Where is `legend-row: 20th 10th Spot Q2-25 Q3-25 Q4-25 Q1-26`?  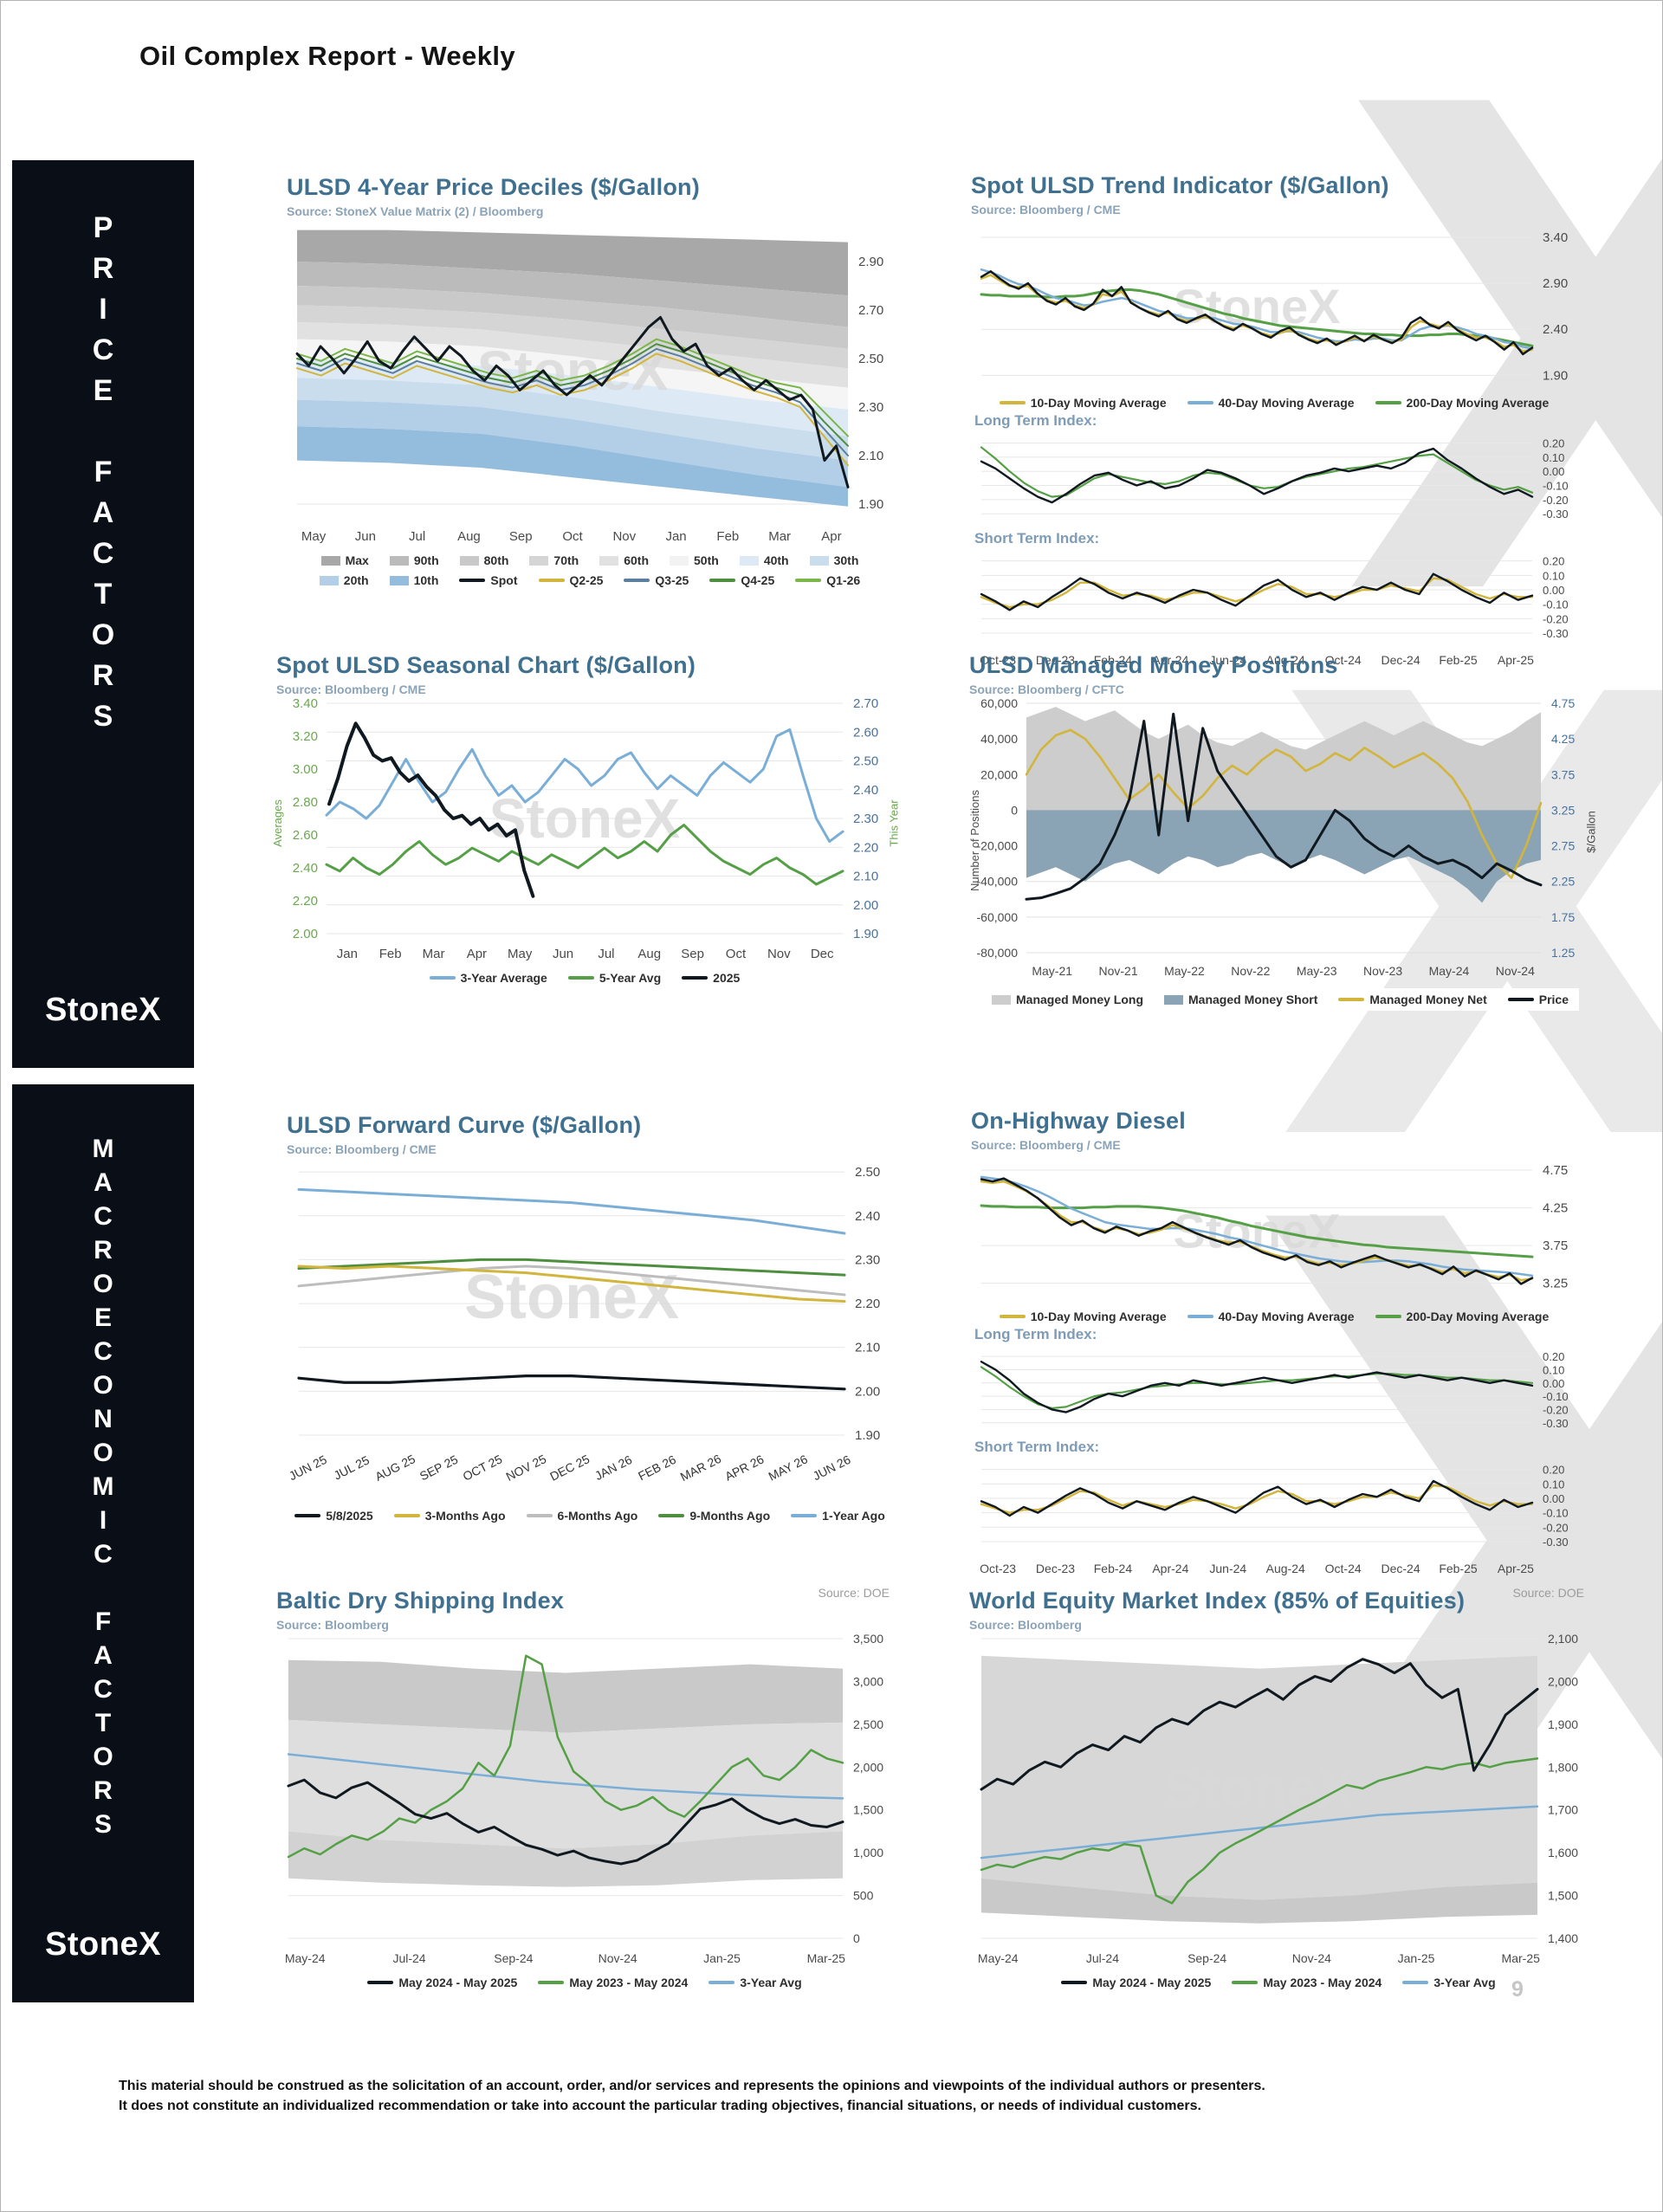
legend-row: 20th 10th Spot Q2-25 Q3-25 Q4-25 Q1-26 is located at coordinates (590, 580).